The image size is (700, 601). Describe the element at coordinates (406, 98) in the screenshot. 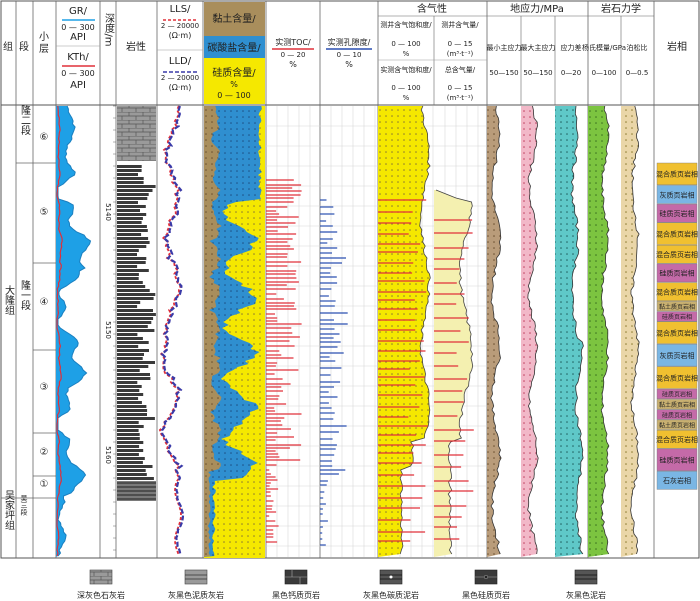

I see `gas-sat-meas-unit: %` at that location.